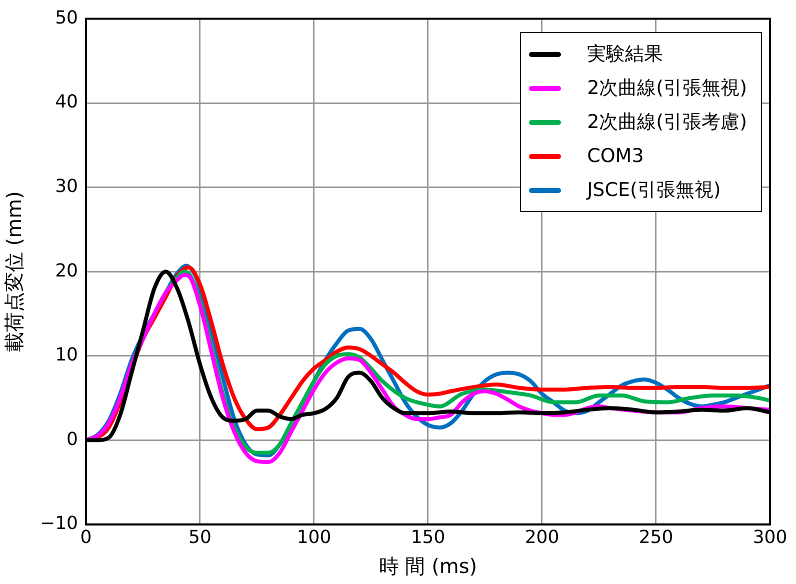  What do you see at coordinates (66, 355) in the screenshot?
I see `y-tick-label: 10` at bounding box center [66, 355].